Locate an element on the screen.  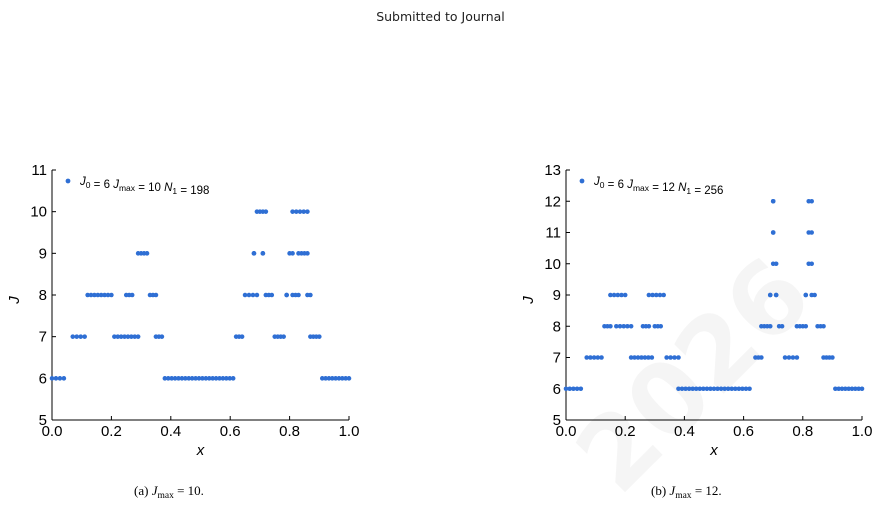
caption-b-label: (b) is located at coordinates (659, 490).